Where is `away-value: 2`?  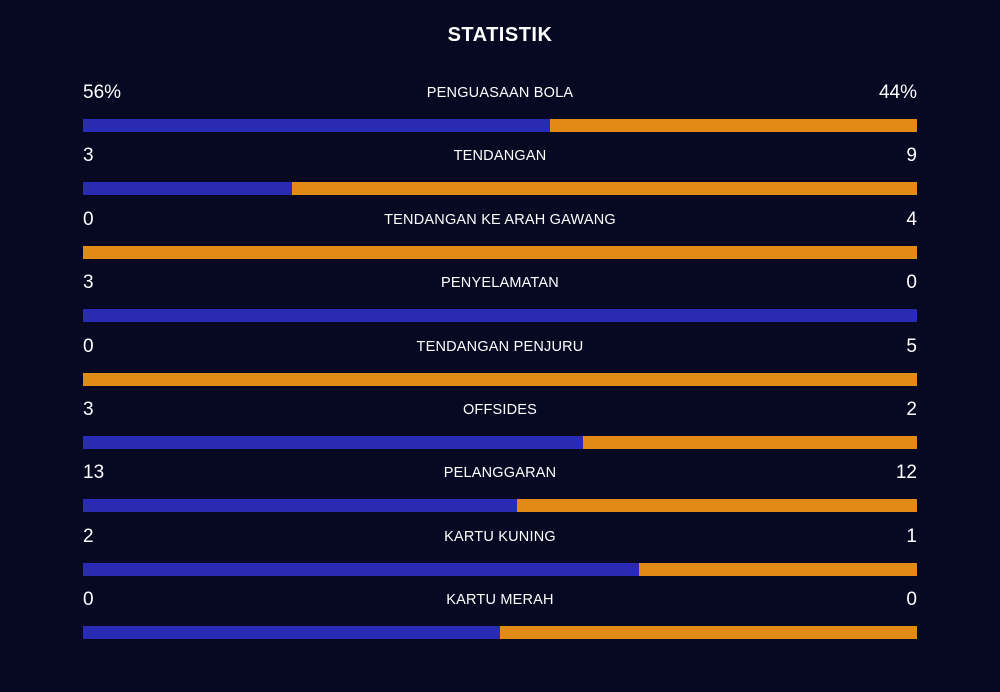 away-value: 2 is located at coordinates (911, 409).